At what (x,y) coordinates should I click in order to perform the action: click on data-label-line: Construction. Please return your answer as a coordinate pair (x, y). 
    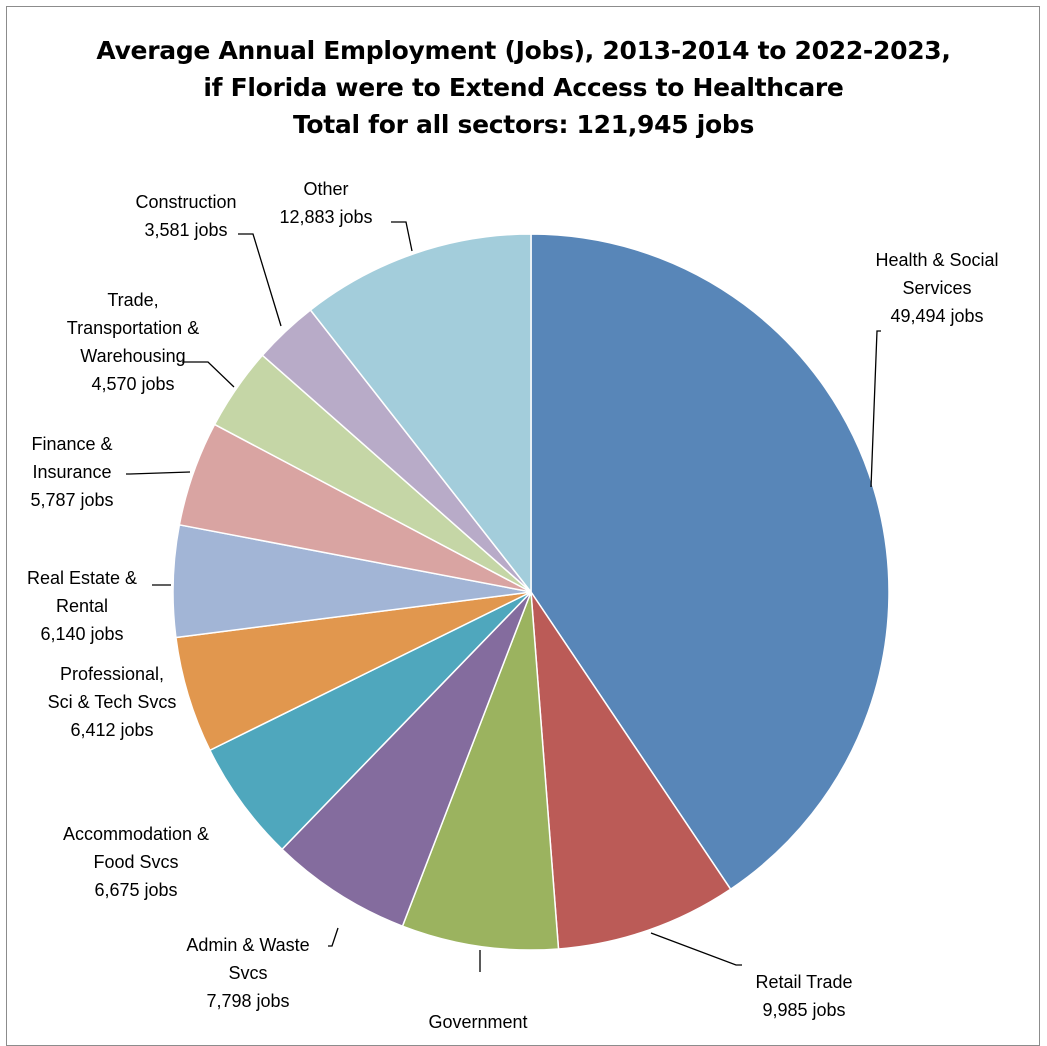
    Looking at the image, I should click on (185, 202).